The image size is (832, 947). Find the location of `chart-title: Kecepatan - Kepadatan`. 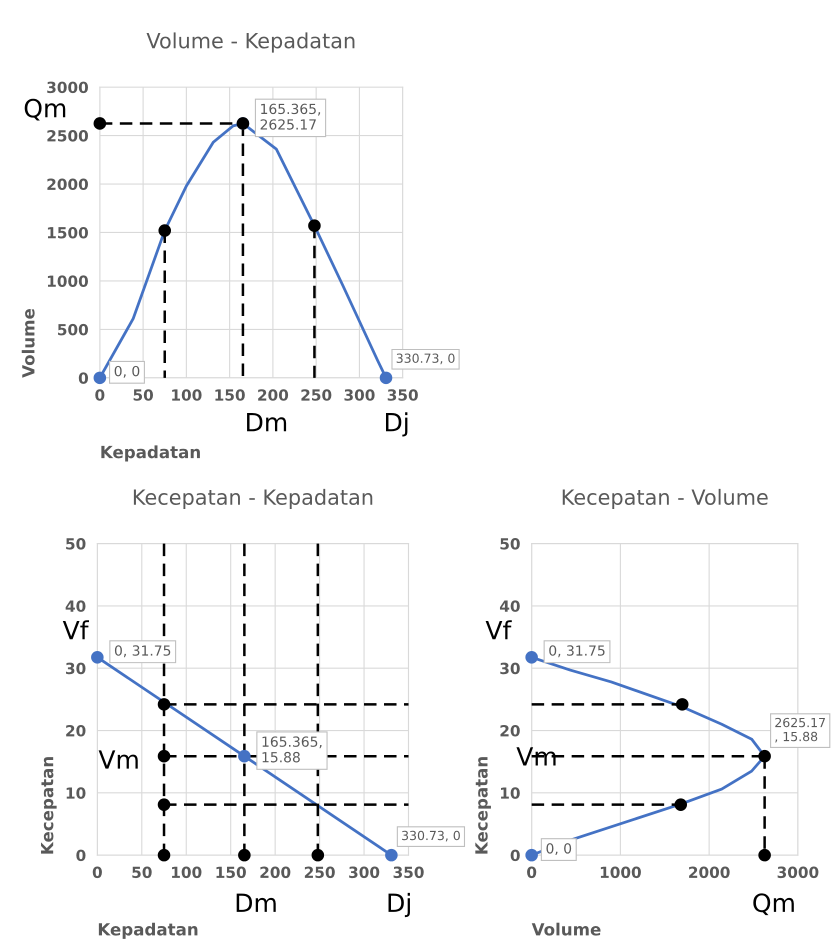

chart-title: Kecepatan - Kepadatan is located at coordinates (253, 499).